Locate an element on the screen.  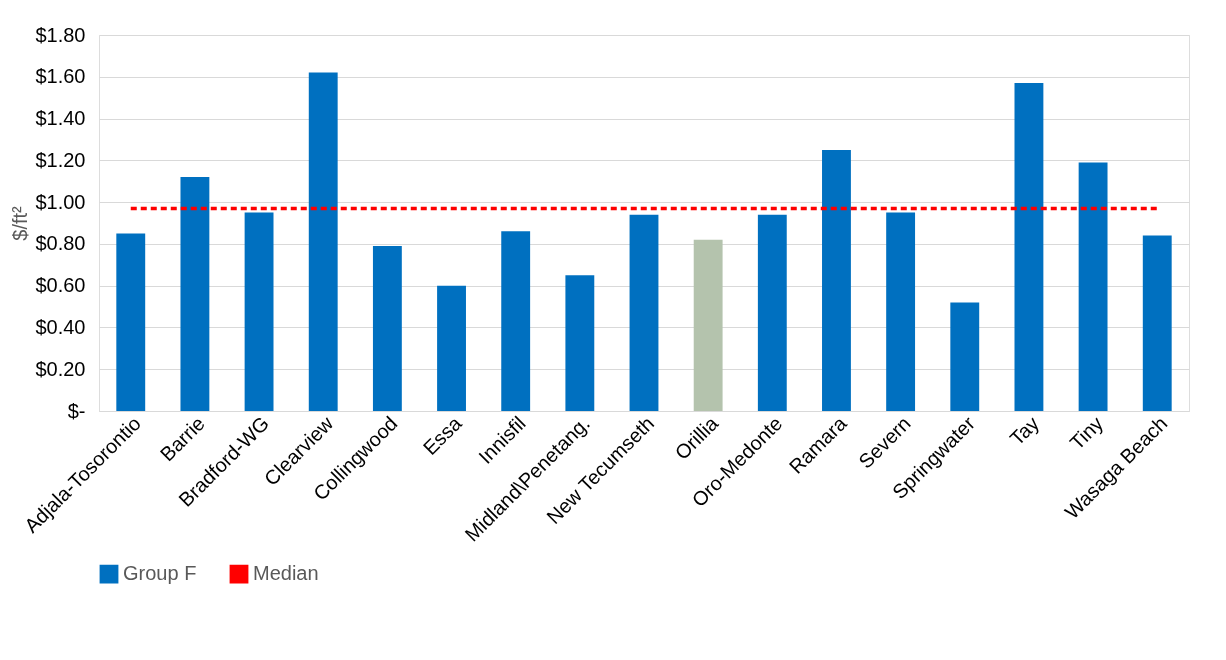
y-tick-label: $1.80 is located at coordinates (60, 34).